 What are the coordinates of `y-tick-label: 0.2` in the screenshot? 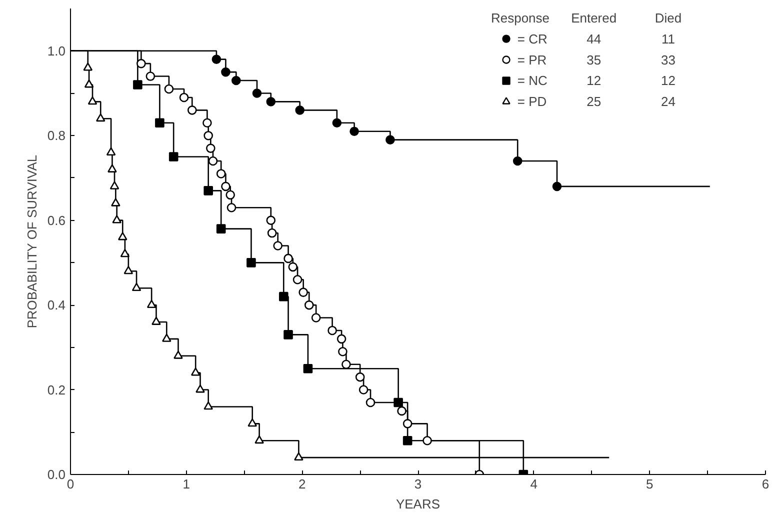 It's located at (56, 390).